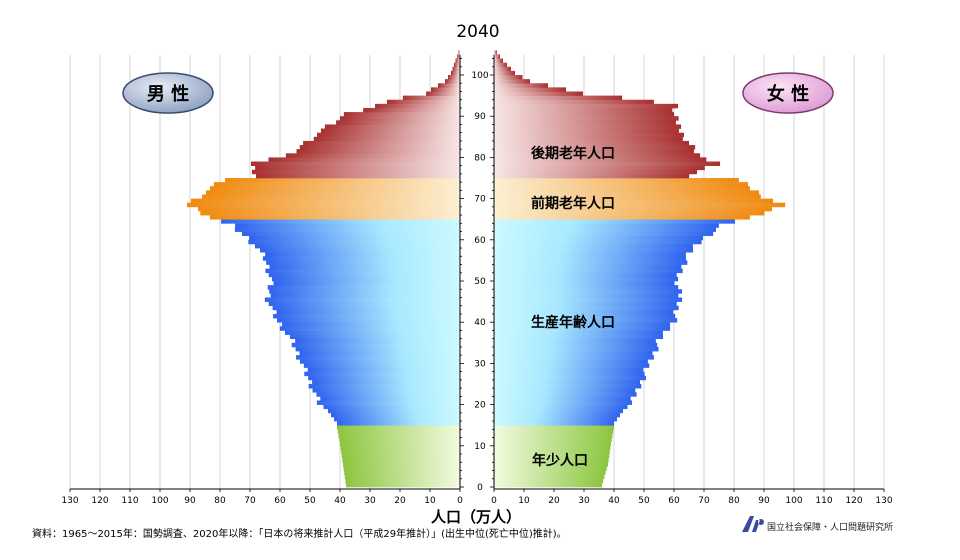 The width and height of the screenshot is (960, 560). Describe the element at coordinates (250, 501) in the screenshot. I see `x-tick-label-male: 70` at that location.